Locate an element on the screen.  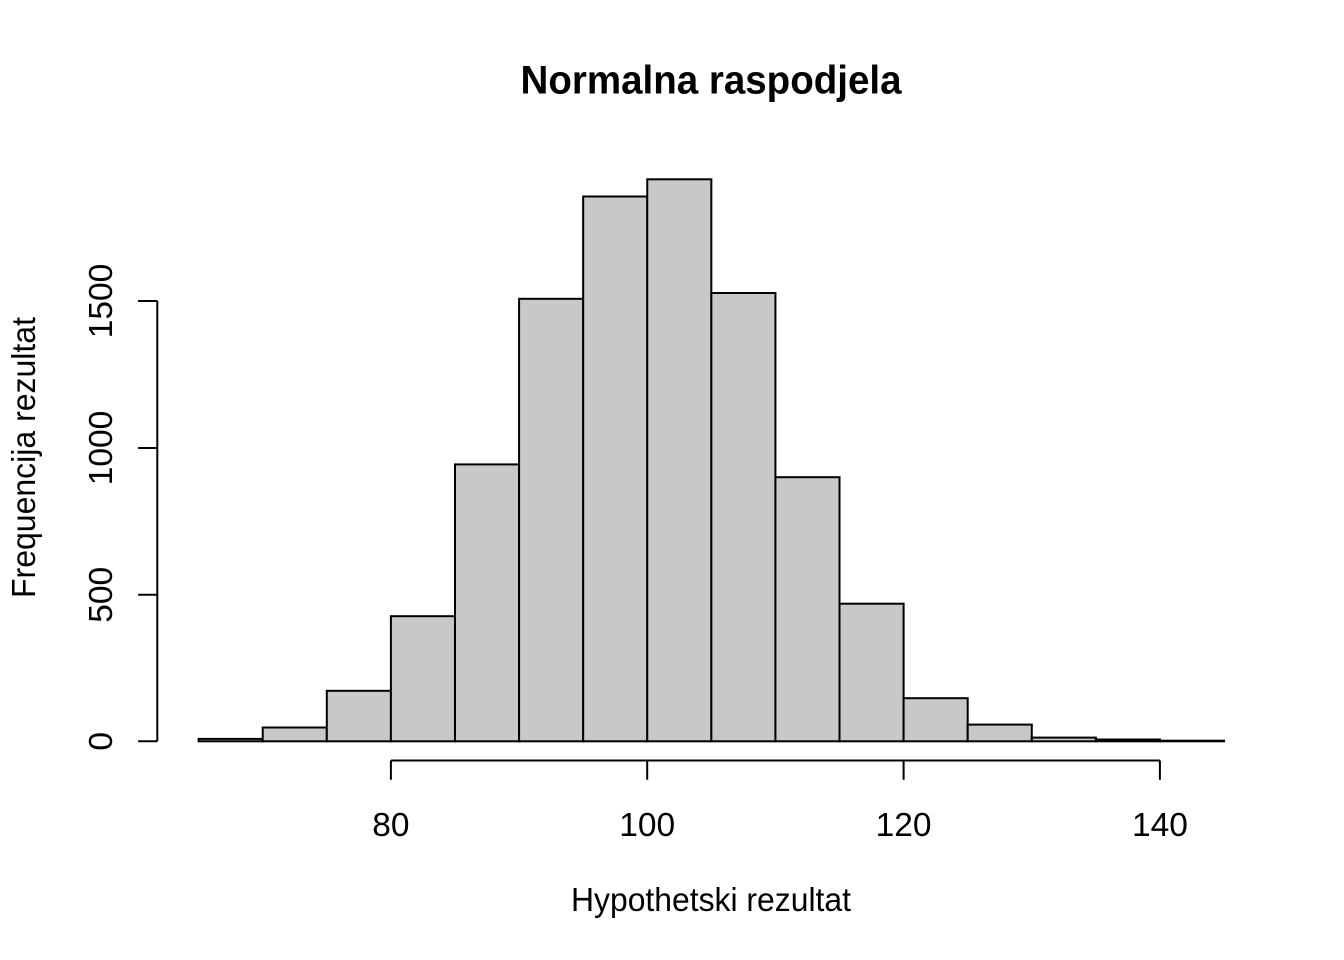
svg-text: 80 is located at coordinates (390, 825).